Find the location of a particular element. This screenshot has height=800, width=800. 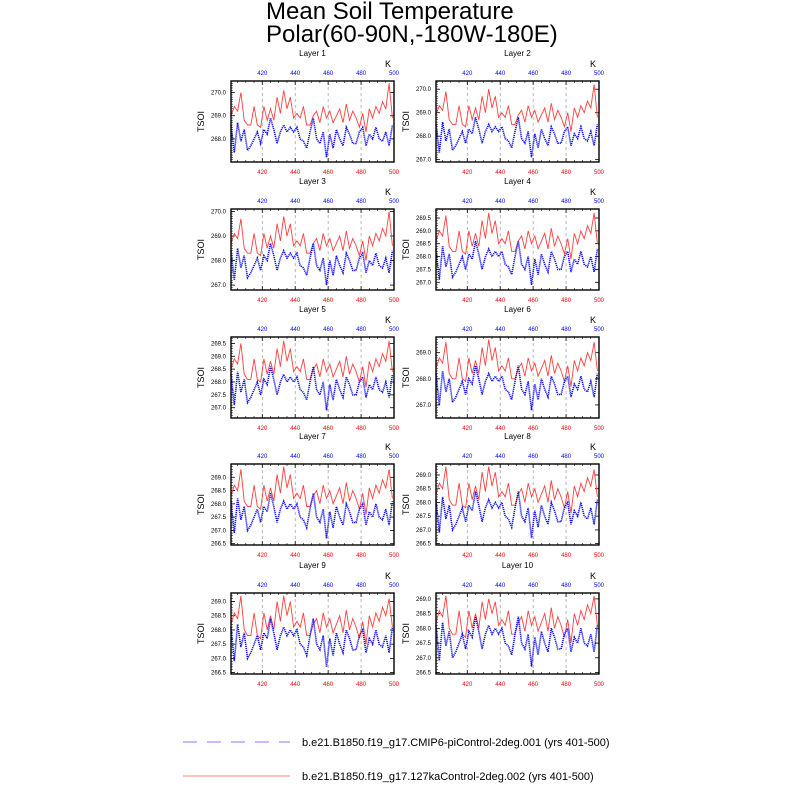

panel-title: Layer 1 is located at coordinates (312, 53).